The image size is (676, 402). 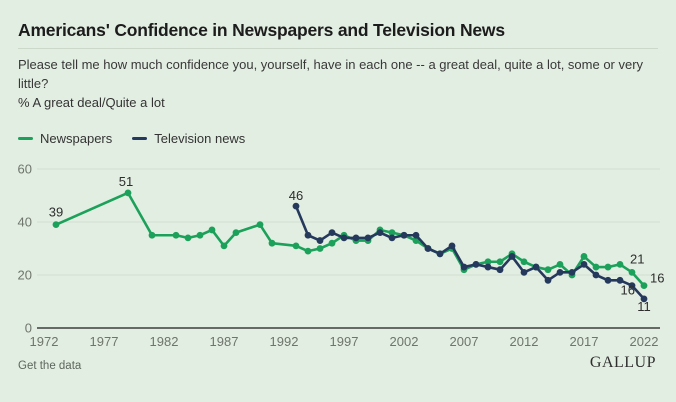 I want to click on legend-item-newspapers: Newspapers, so click(x=65, y=138).